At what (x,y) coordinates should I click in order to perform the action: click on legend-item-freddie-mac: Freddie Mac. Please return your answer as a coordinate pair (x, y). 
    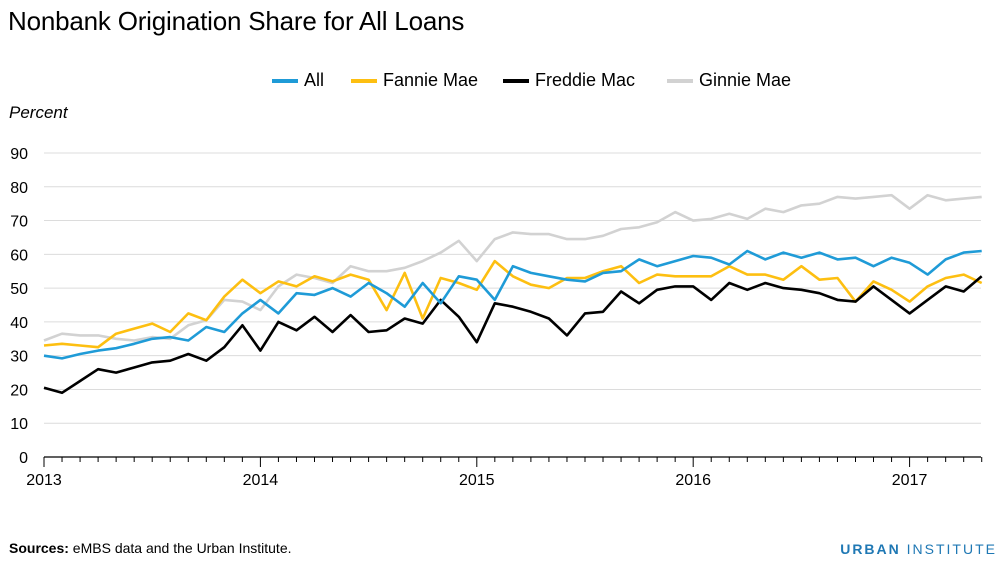
    Looking at the image, I should click on (569, 80).